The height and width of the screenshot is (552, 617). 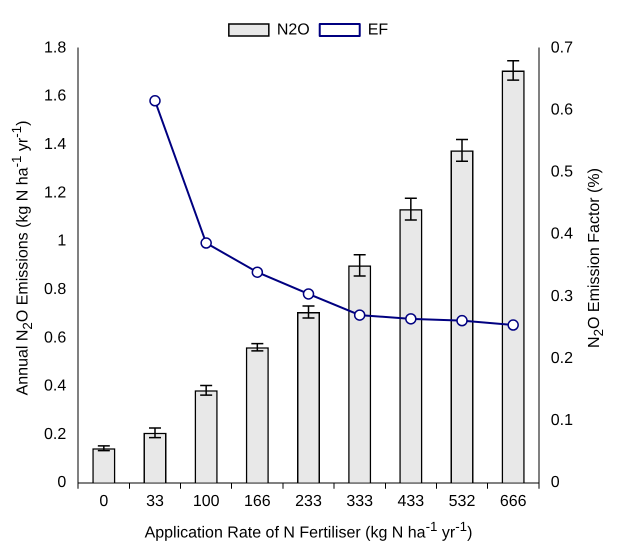 I want to click on y2-tick-label: 0.6, so click(x=562, y=110).